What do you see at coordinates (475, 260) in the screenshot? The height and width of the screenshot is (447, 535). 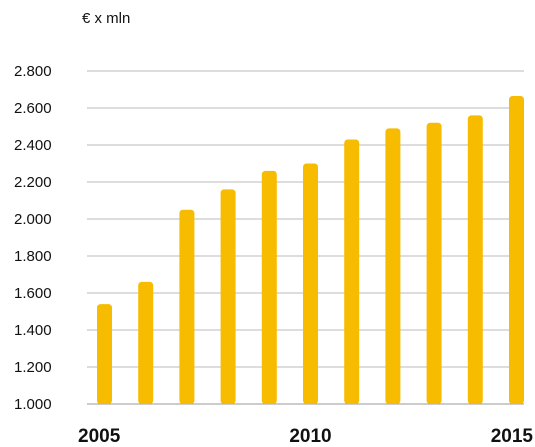 I see `bar-2014` at bounding box center [475, 260].